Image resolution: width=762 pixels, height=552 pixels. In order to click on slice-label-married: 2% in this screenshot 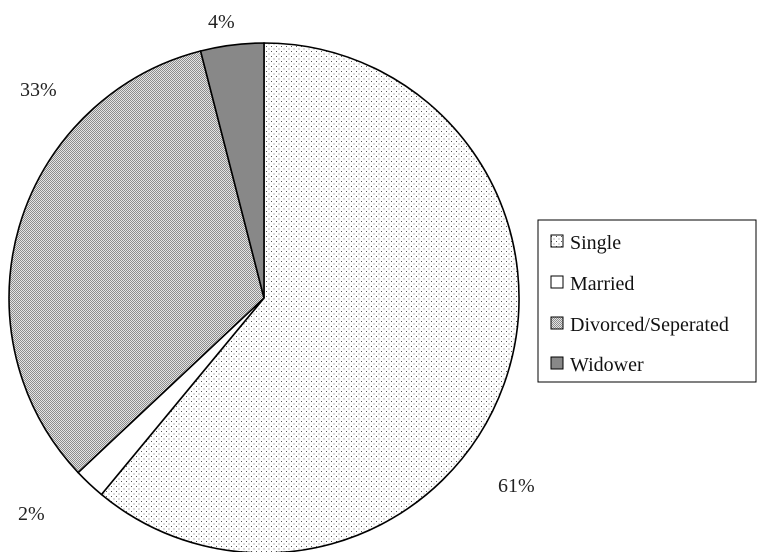, I will do `click(31, 514)`.